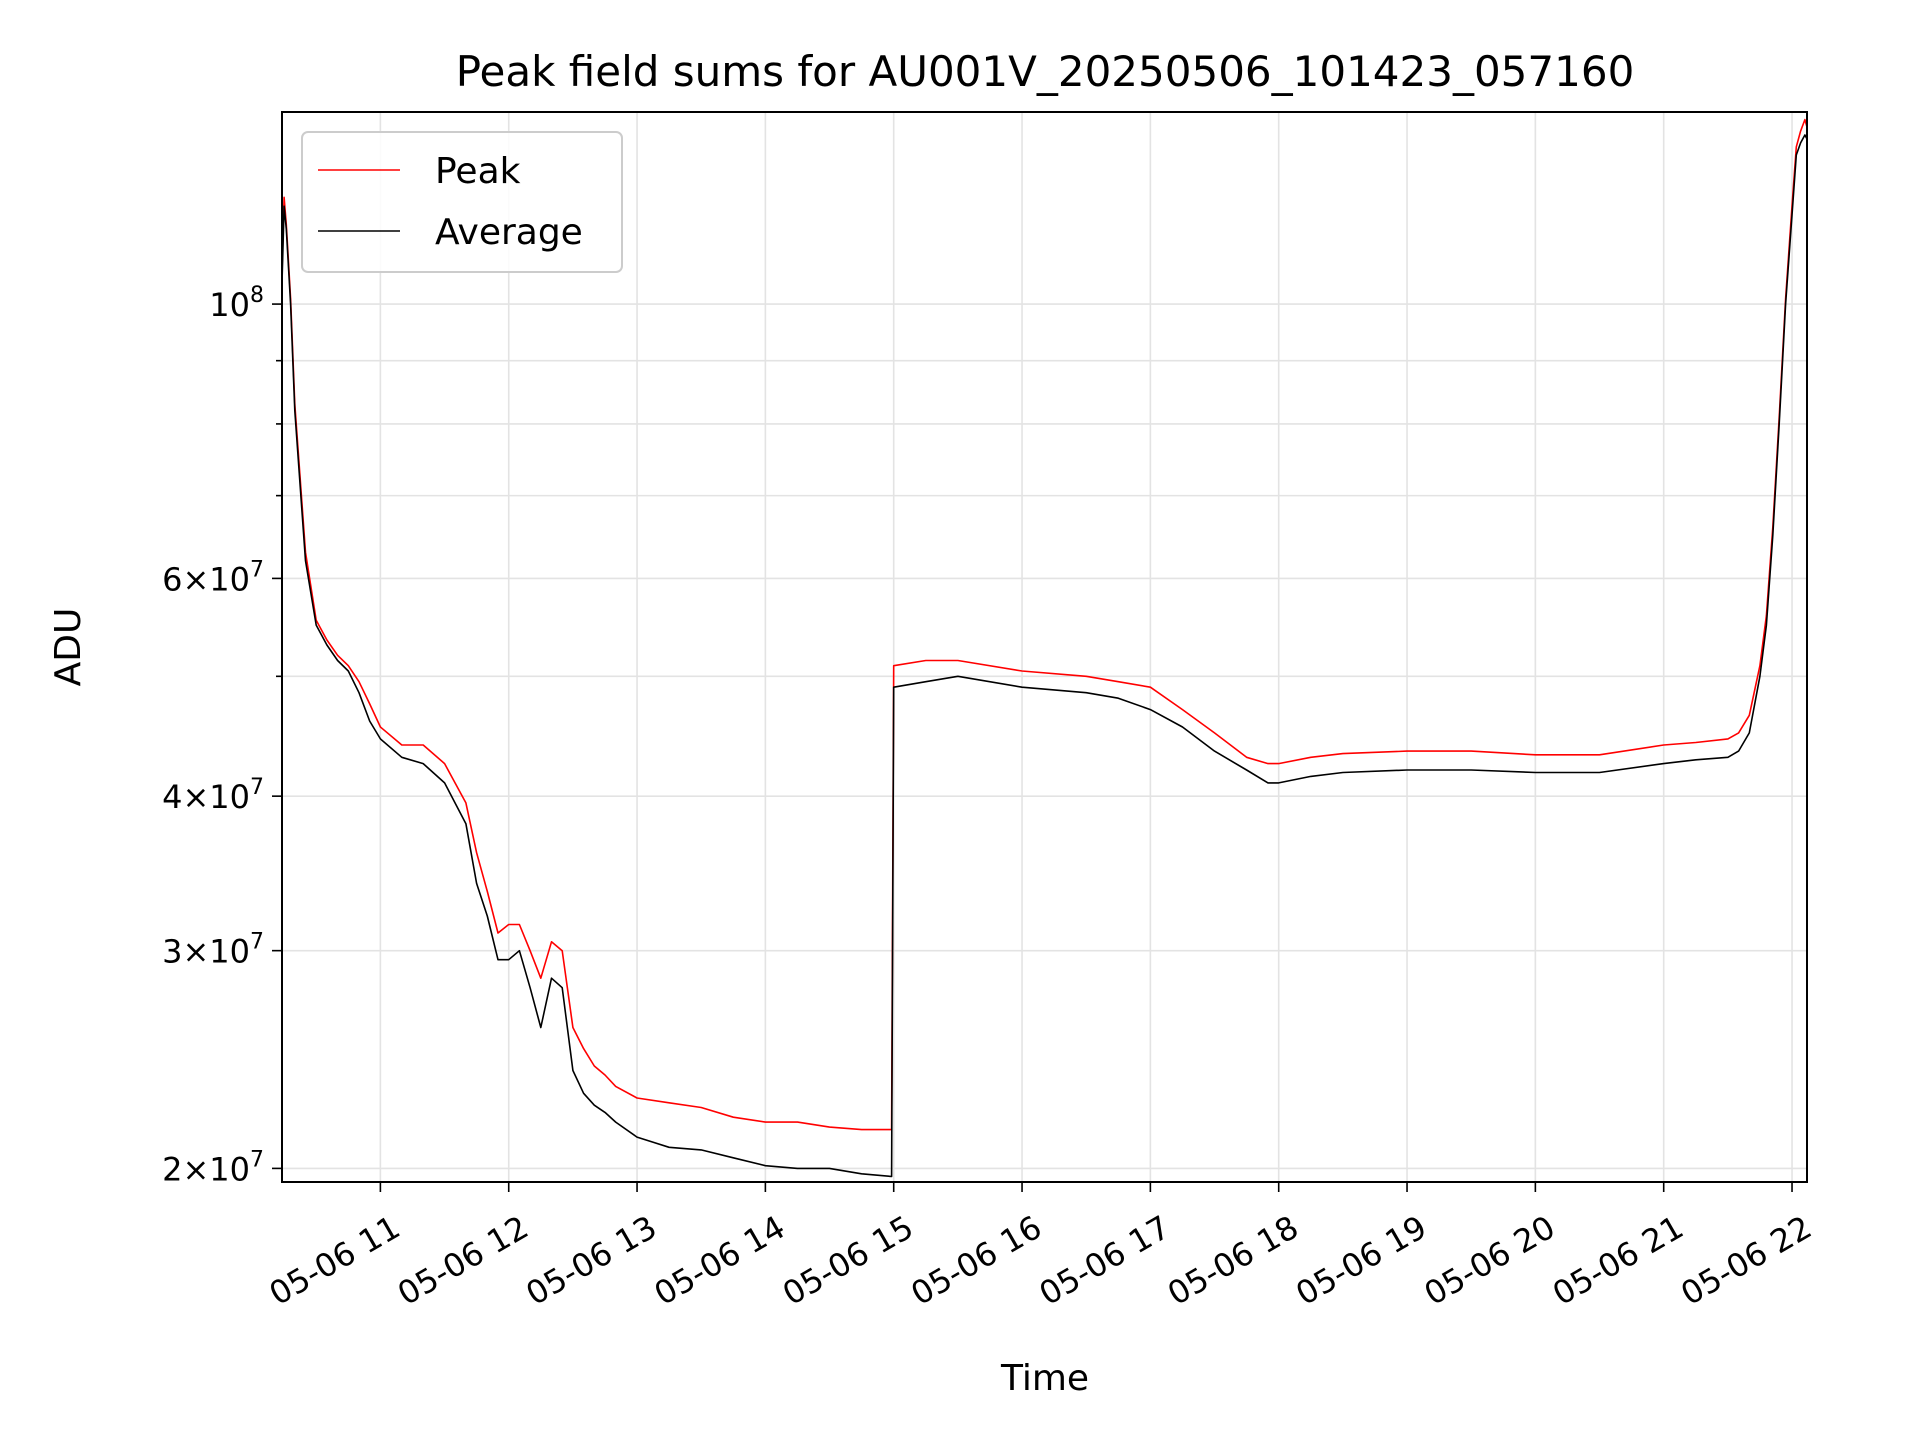 This screenshot has height=1440, width=1920. I want to click on legend-label-peak: Peak, so click(478, 171).